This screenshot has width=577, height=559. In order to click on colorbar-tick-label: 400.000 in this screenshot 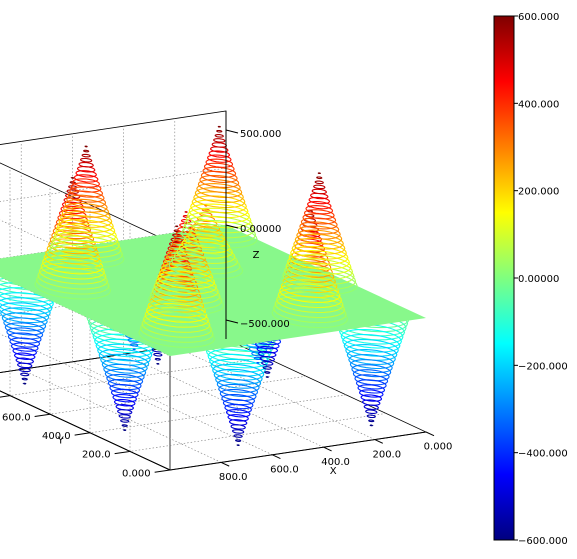, I will do `click(538, 104)`.